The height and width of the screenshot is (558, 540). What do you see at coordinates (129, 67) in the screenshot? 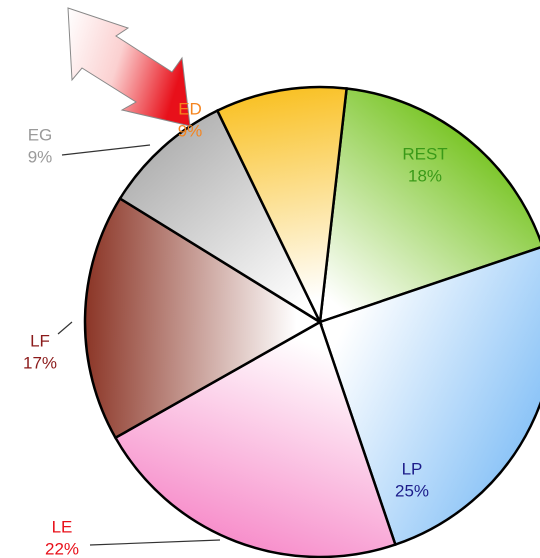
I see `swap-arrow` at bounding box center [129, 67].